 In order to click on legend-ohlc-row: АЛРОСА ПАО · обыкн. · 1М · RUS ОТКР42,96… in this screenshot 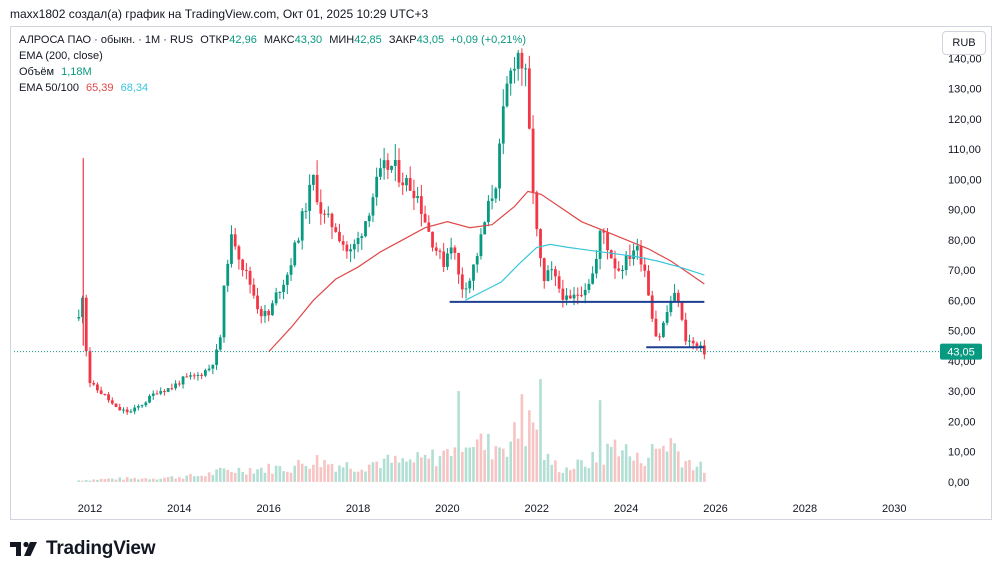, I will do `click(272, 40)`.